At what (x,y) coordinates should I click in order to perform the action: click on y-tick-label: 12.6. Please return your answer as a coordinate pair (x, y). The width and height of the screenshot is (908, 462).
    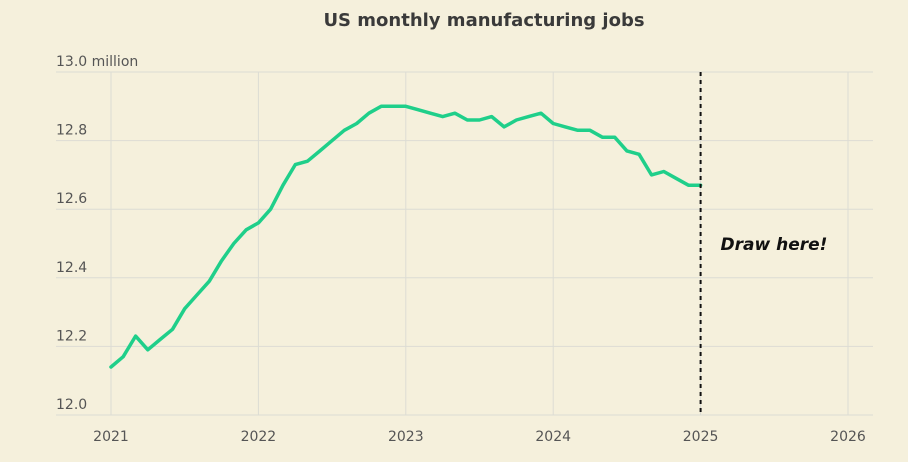
    Looking at the image, I should click on (71, 199).